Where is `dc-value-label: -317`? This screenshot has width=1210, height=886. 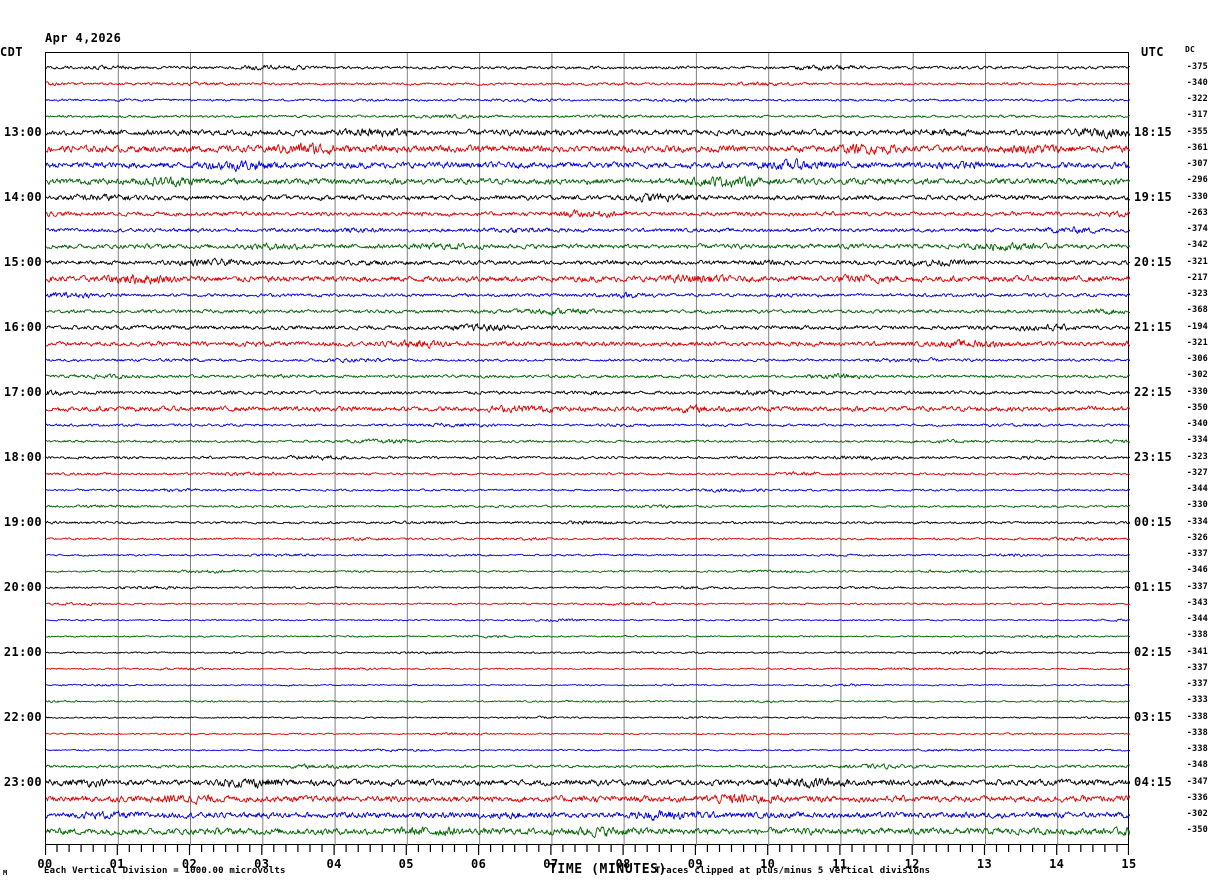 dc-value-label: -317 is located at coordinates (1197, 115).